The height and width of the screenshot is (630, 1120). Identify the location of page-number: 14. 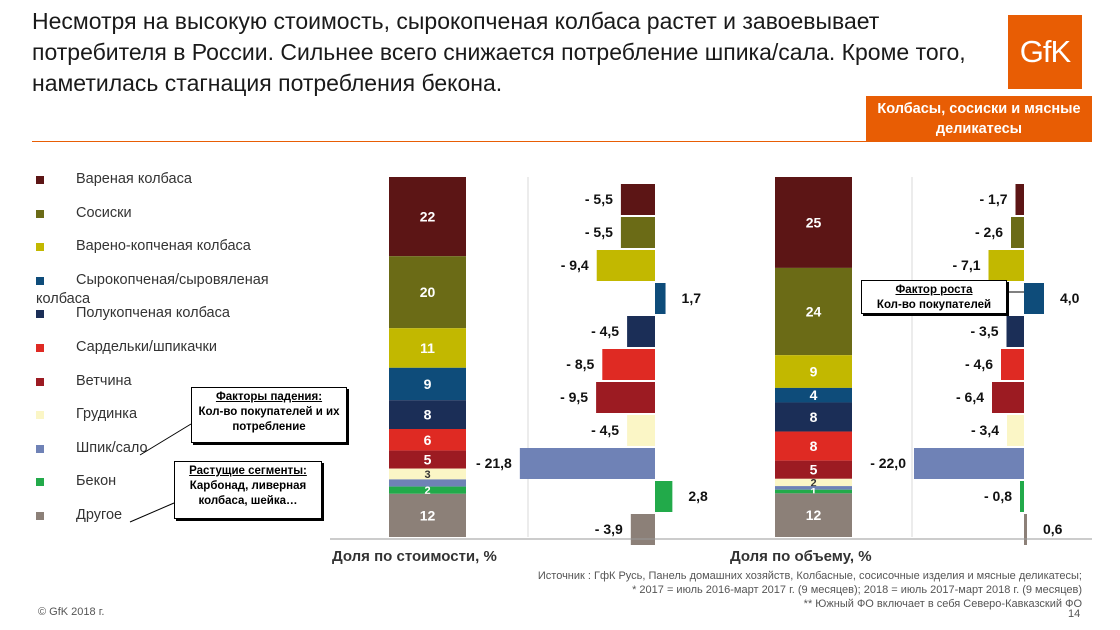
(1074, 614).